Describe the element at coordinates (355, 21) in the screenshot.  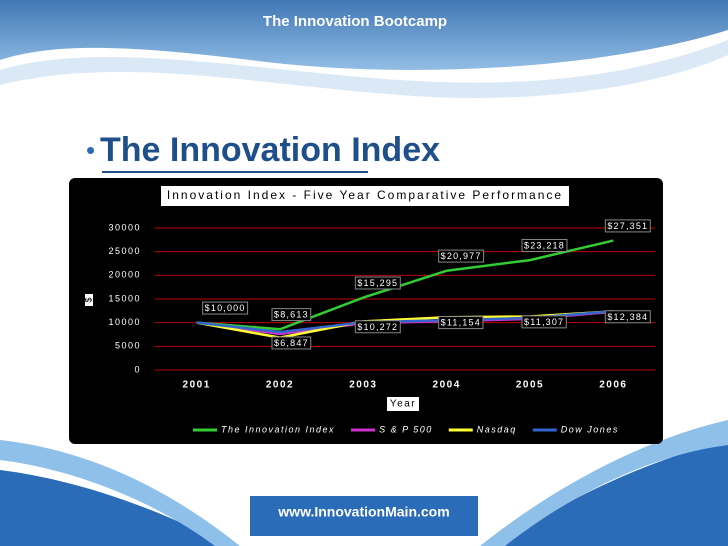
I see `header-title: The Innovation Bootcamp` at that location.